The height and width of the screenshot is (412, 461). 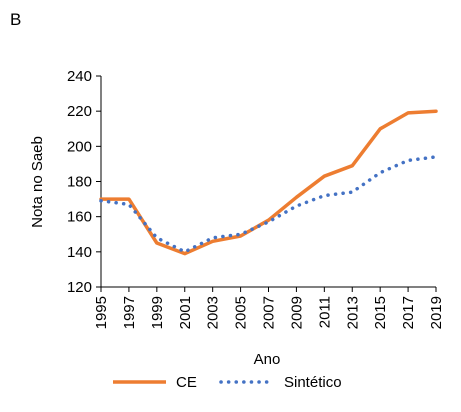 I want to click on y-tick-label: 220, so click(x=79, y=111).